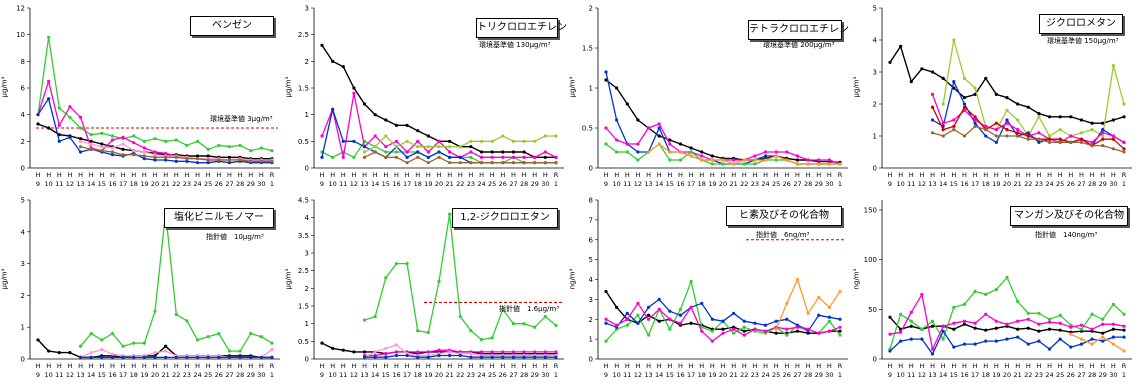  What do you see at coordinates (911, 184) in the screenshot?
I see `x-tick-year: 11` at bounding box center [911, 184].